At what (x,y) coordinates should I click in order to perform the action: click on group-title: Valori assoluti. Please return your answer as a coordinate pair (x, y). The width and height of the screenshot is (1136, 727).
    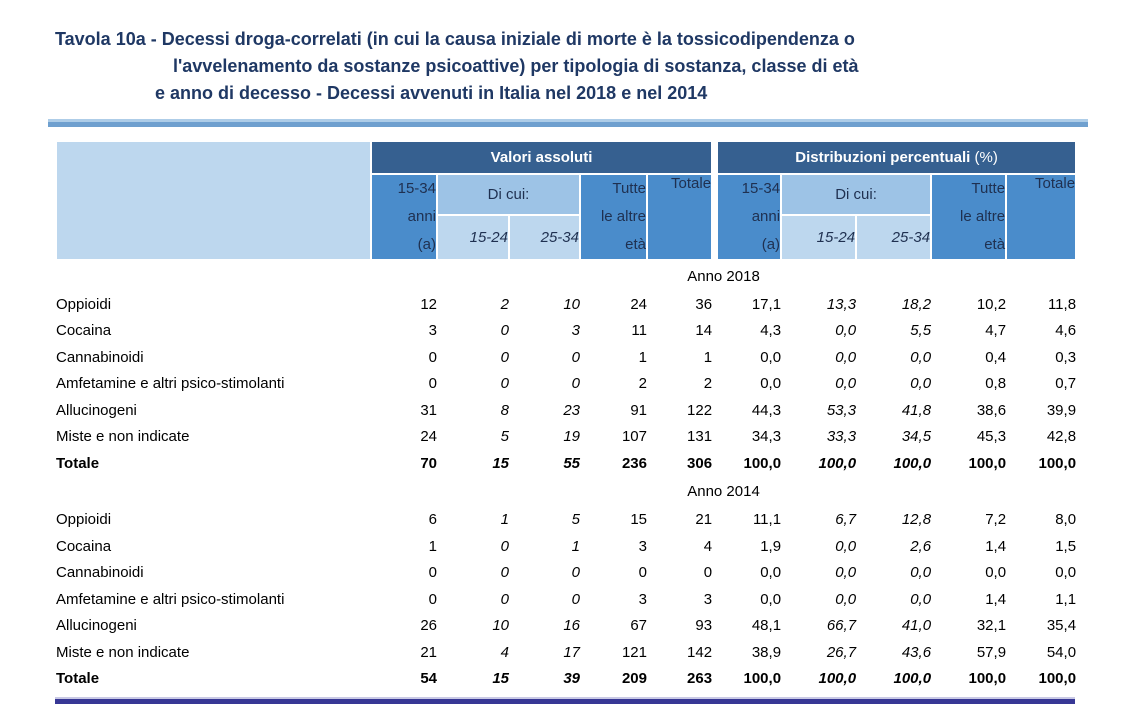
    Looking at the image, I should click on (541, 157).